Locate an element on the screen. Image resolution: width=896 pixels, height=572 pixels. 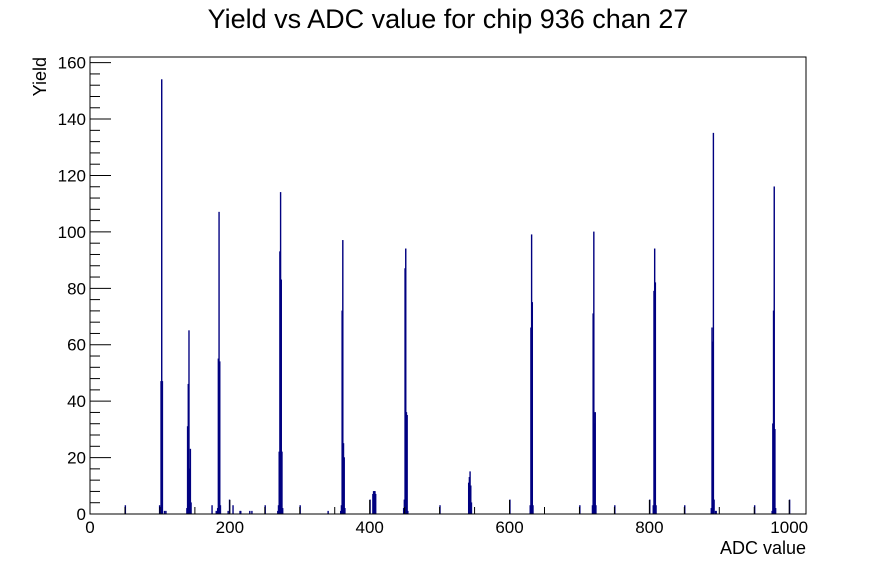
y-tick-label: 100 is located at coordinates (72, 232).